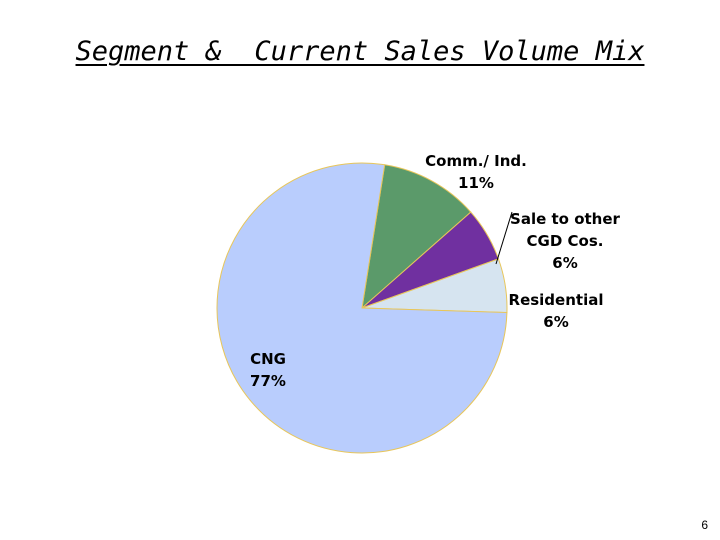  I want to click on label-residential: Residential 6%, so click(556, 311).